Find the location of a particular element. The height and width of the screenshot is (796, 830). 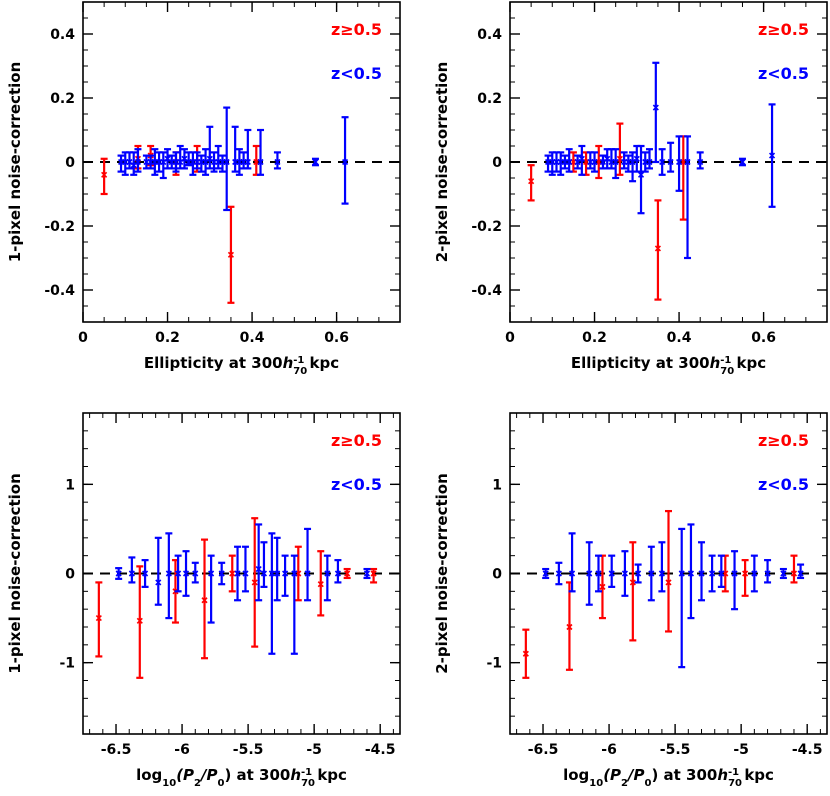

x-tick-label: -6 is located at coordinates (609, 750).